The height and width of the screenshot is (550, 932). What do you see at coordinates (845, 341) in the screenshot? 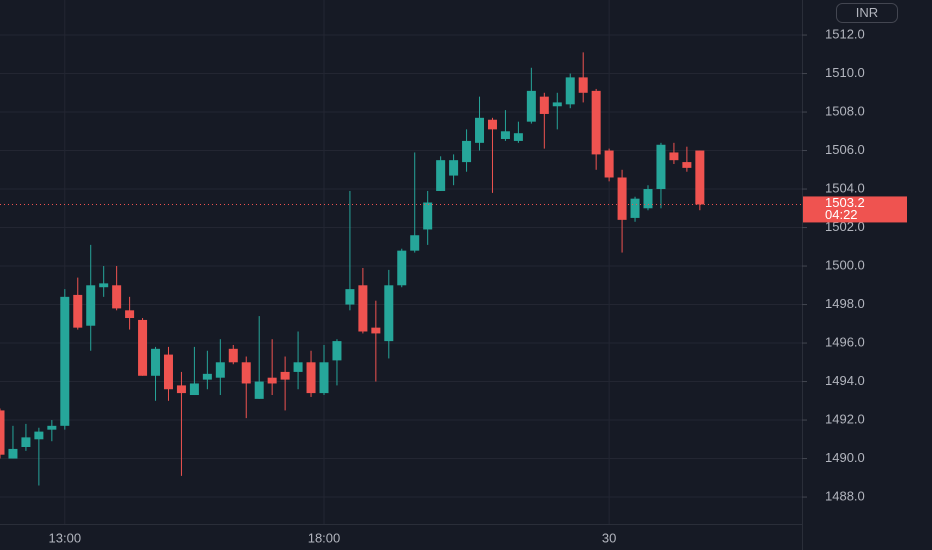
I see `y-tick-label: 1496.0` at bounding box center [845, 341].